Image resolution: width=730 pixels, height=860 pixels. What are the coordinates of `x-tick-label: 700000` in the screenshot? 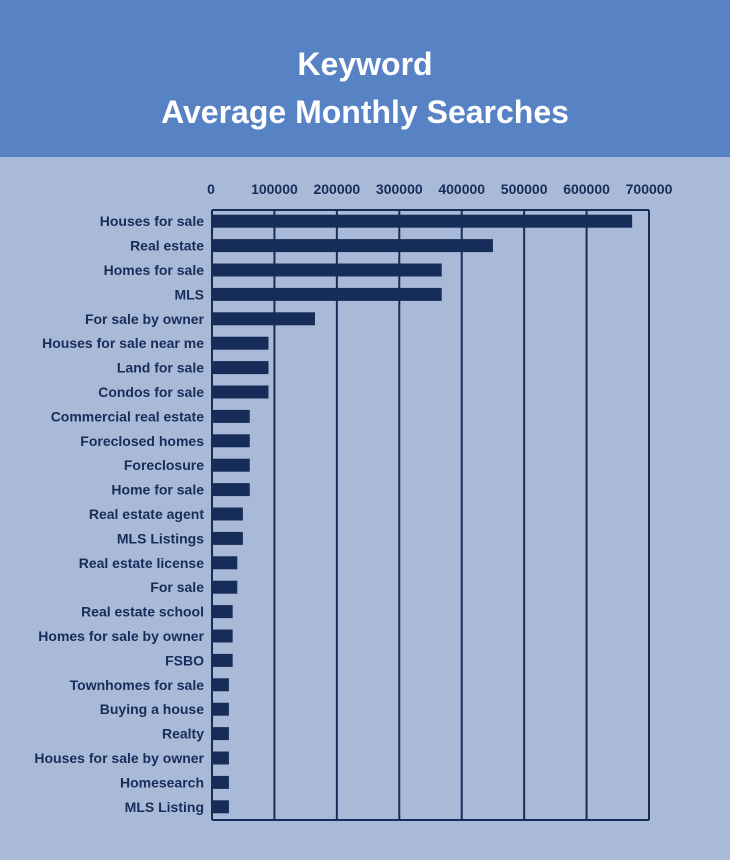 It's located at (649, 189).